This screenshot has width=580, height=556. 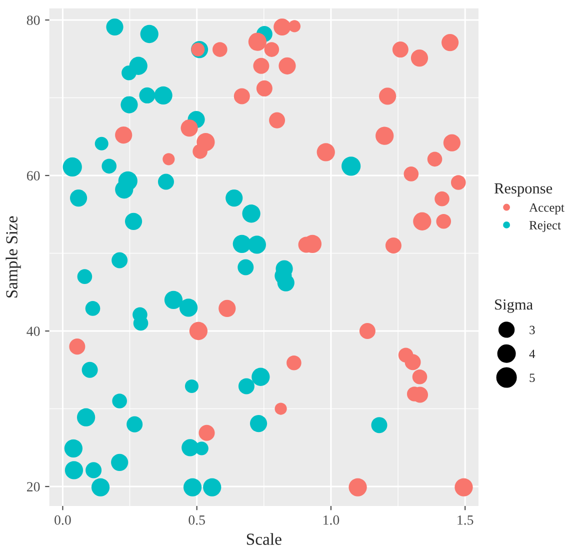 What do you see at coordinates (545, 226) in the screenshot?
I see `legend-label: Reject` at bounding box center [545, 226].